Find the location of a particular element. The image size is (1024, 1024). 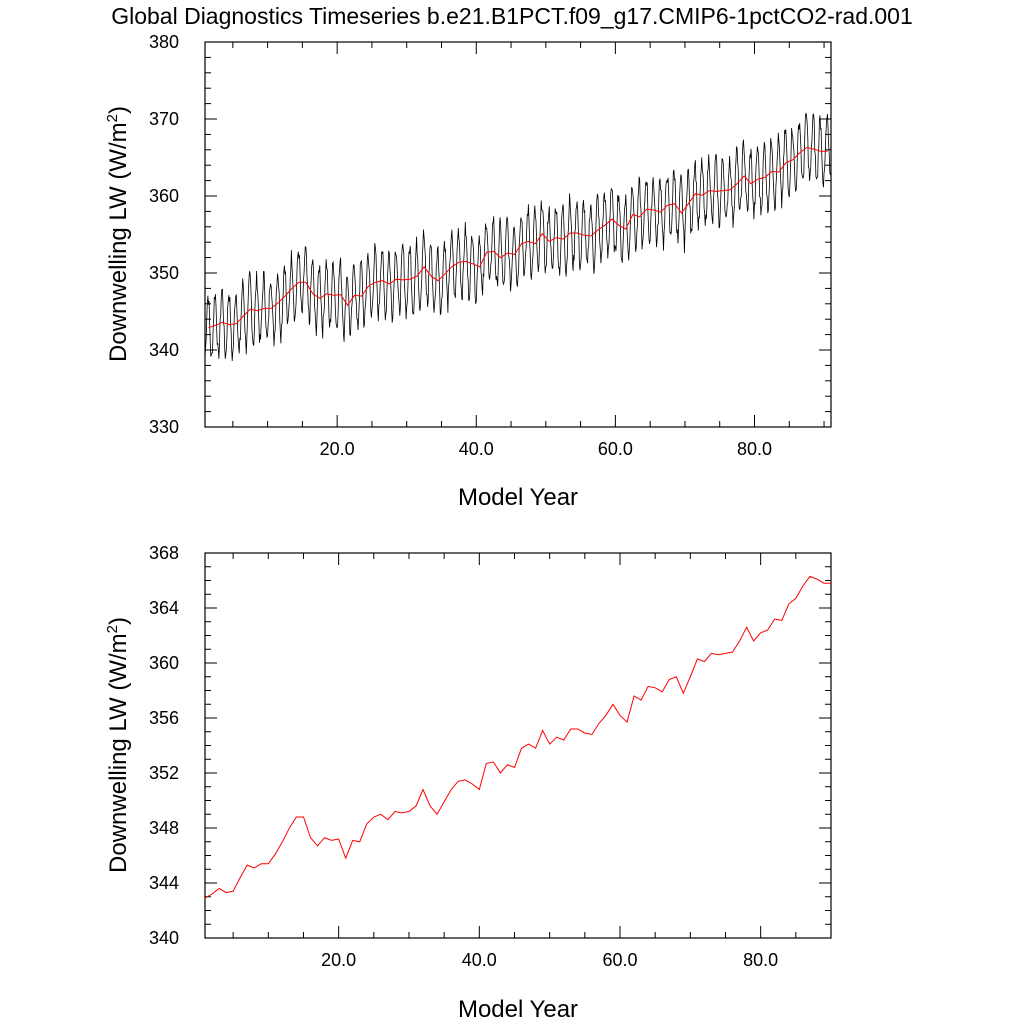

y-tick-label: 348 is located at coordinates (164, 828).